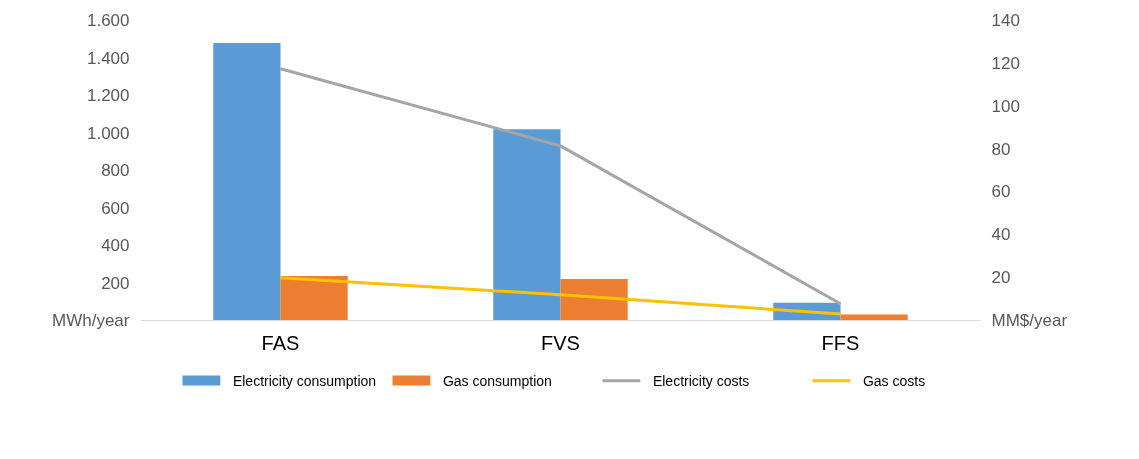  Describe the element at coordinates (304, 380) in the screenshot. I see `legend-label: Electricity consumption` at that location.